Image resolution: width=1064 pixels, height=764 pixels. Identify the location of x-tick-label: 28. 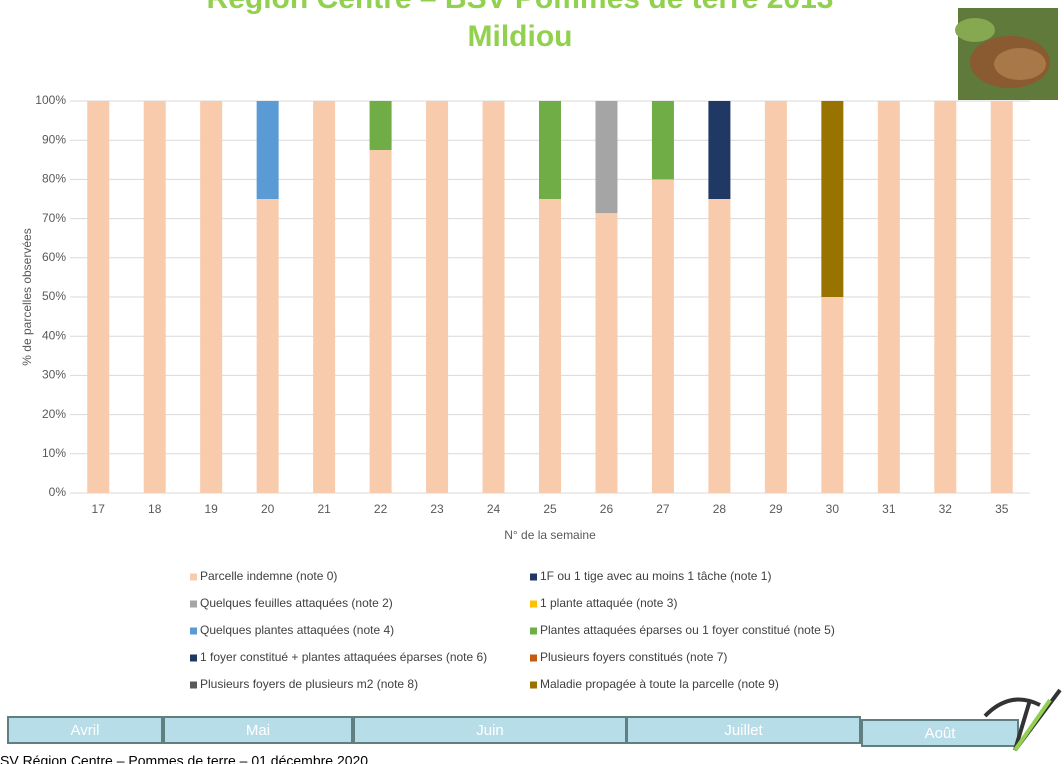
(720, 509).